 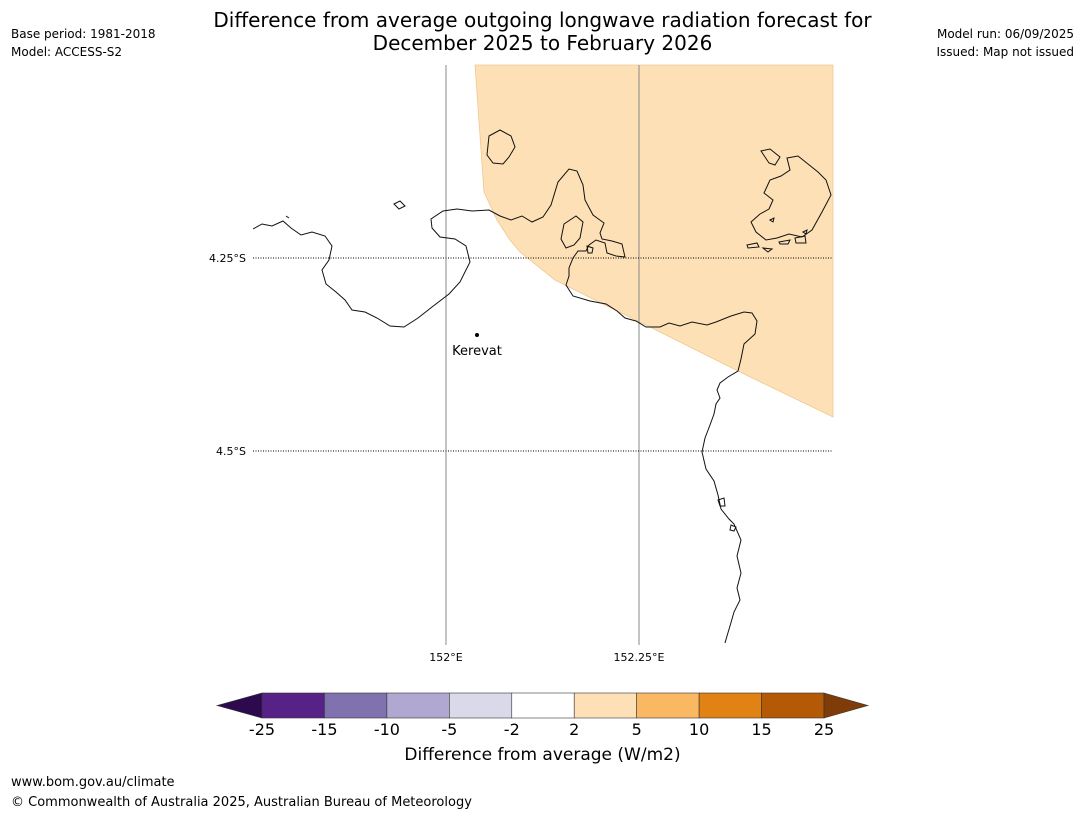 I want to click on colorbar-tick-label: -10, so click(x=387, y=729).